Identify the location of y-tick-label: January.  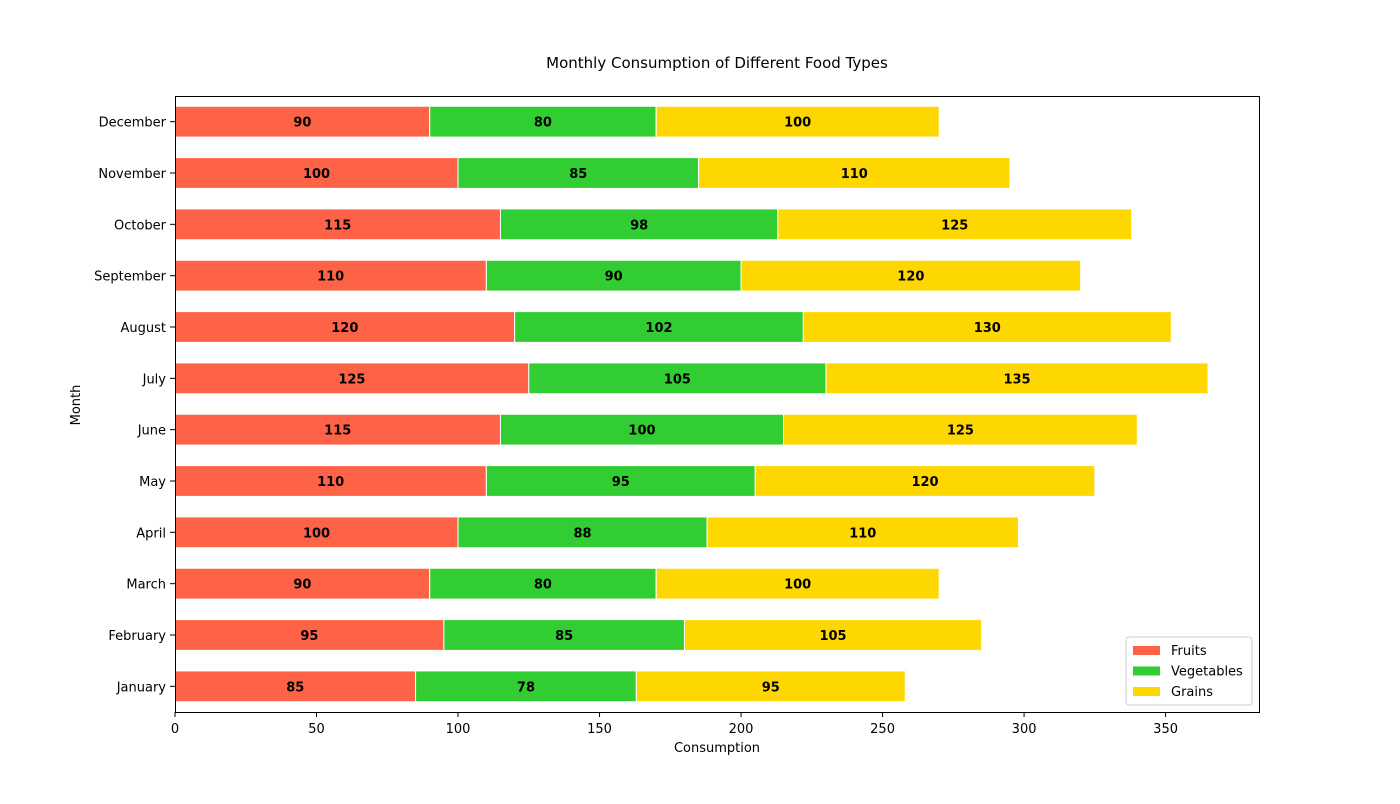
(141, 687).